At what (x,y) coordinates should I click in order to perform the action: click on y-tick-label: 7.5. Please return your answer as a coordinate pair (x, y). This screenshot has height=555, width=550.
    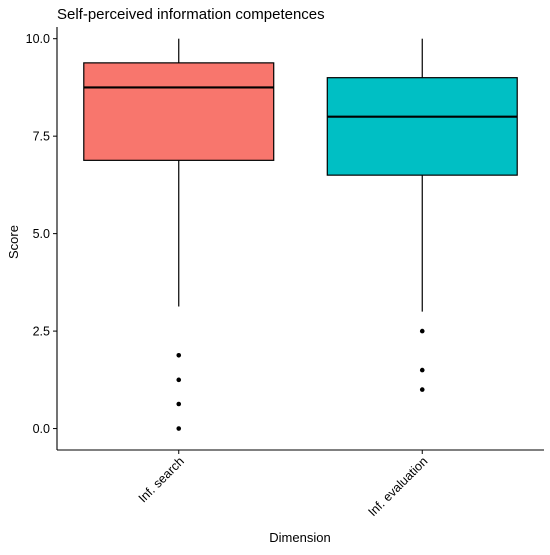
    Looking at the image, I should click on (41, 137).